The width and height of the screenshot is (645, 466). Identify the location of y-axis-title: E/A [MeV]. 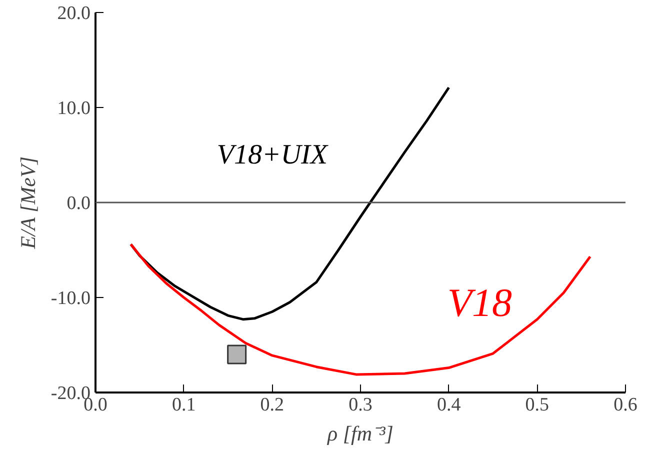
(28, 203).